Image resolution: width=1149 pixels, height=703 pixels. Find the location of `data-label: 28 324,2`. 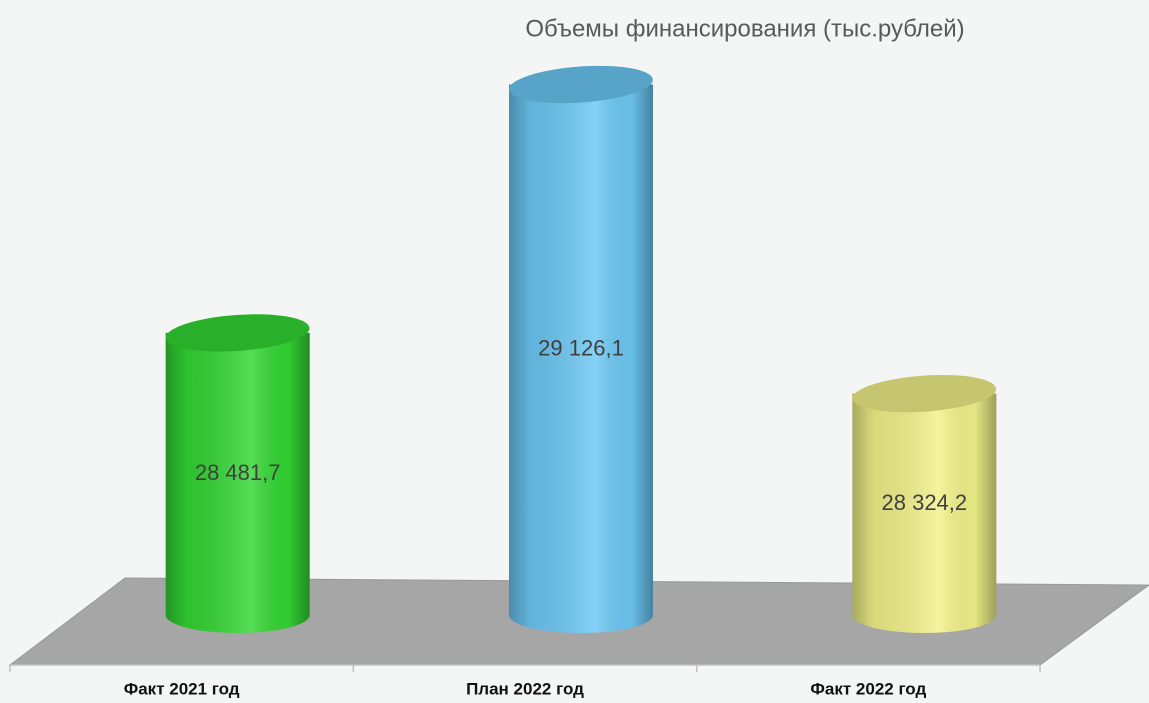

data-label: 28 324,2 is located at coordinates (925, 502).